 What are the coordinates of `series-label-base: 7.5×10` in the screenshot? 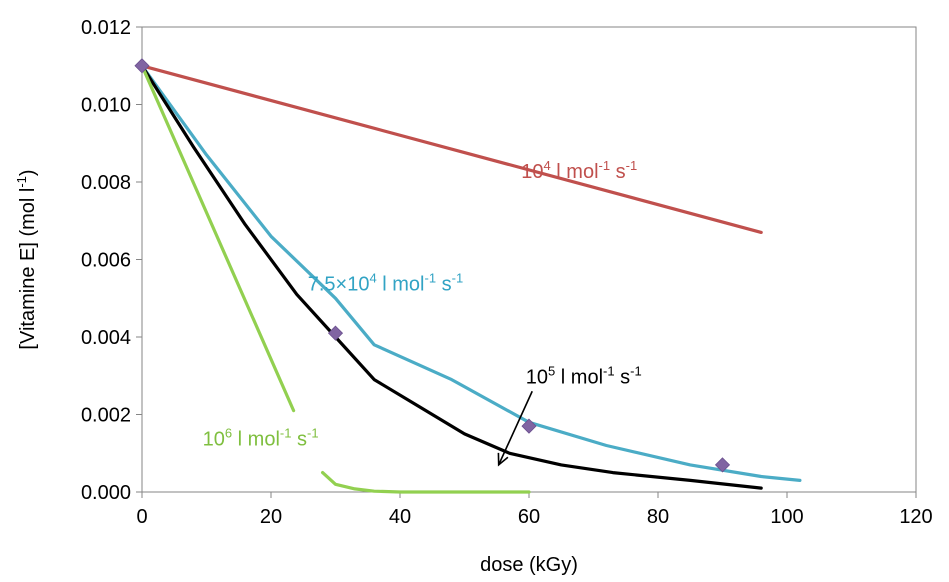 It's located at (339, 285).